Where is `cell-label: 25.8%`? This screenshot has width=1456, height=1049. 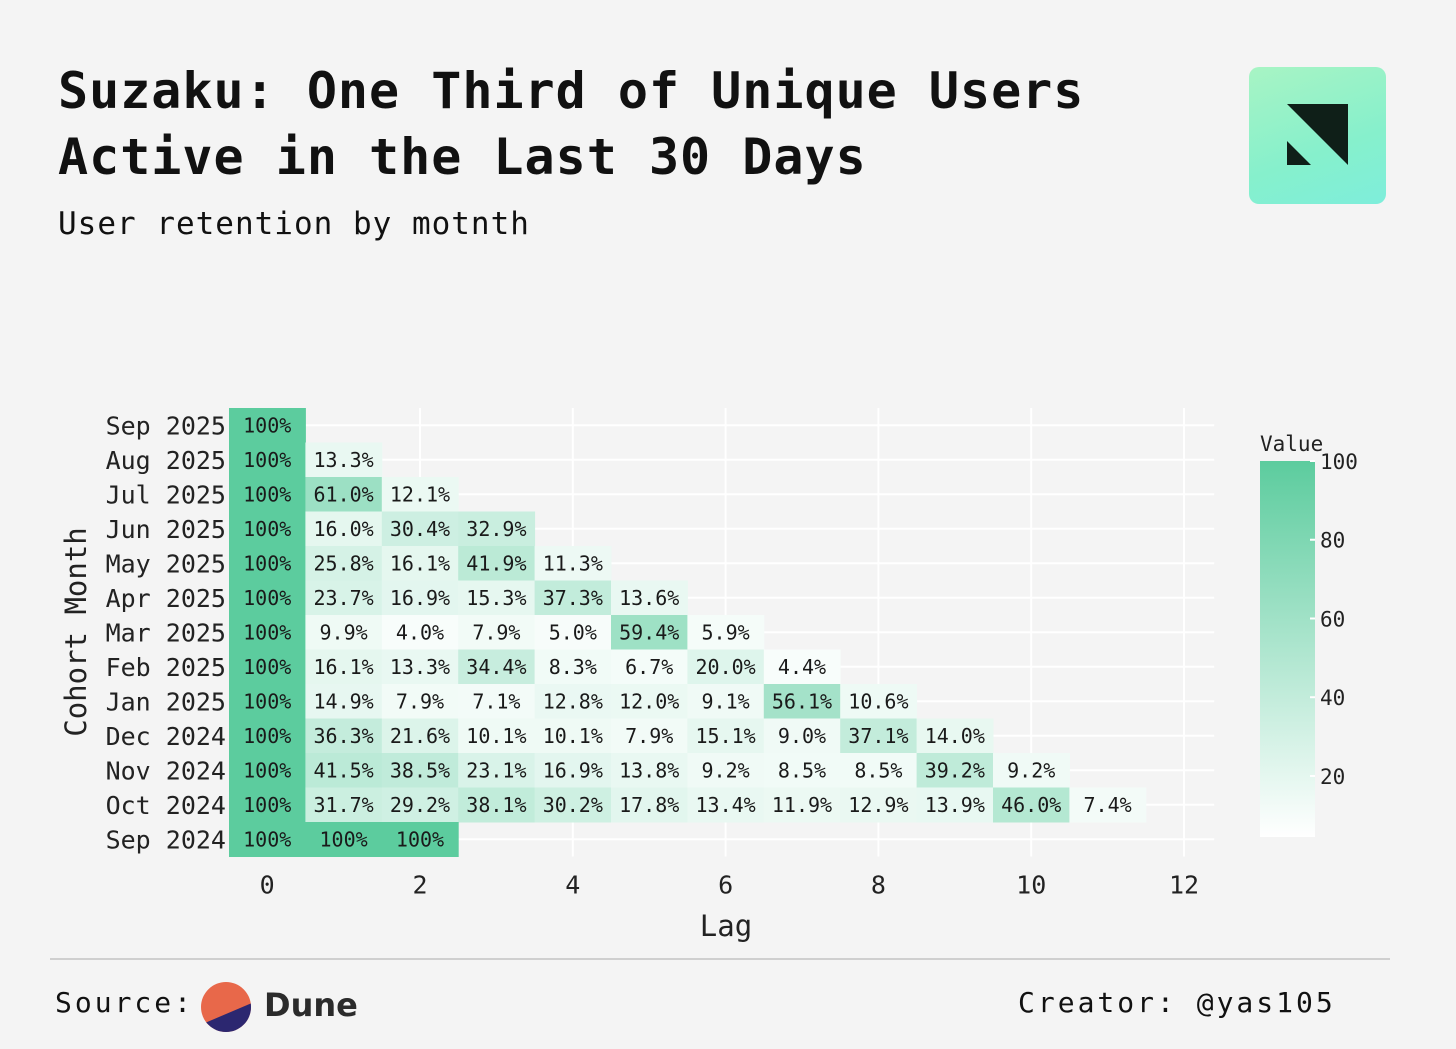 cell-label: 25.8% is located at coordinates (343, 563).